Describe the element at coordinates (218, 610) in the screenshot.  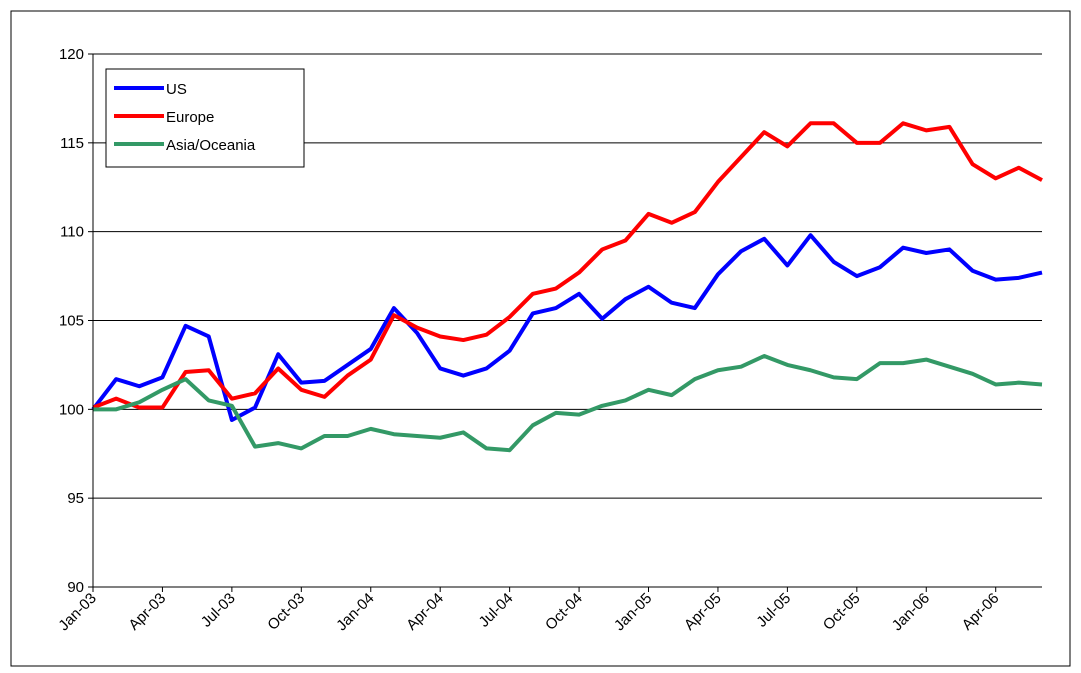
I see `x-tick-label: Jul-03` at that location.